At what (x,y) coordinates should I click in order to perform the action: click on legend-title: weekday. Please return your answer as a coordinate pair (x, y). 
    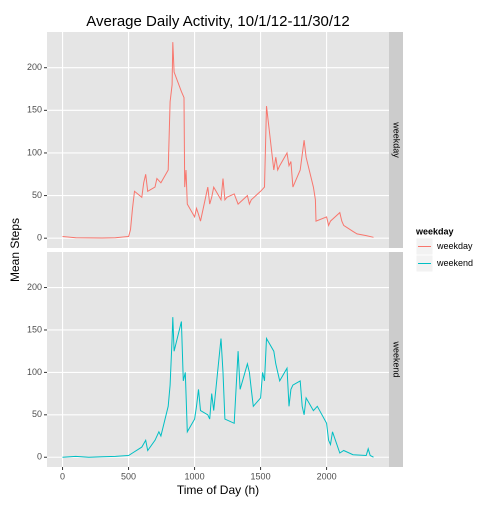
    Looking at the image, I should click on (434, 231).